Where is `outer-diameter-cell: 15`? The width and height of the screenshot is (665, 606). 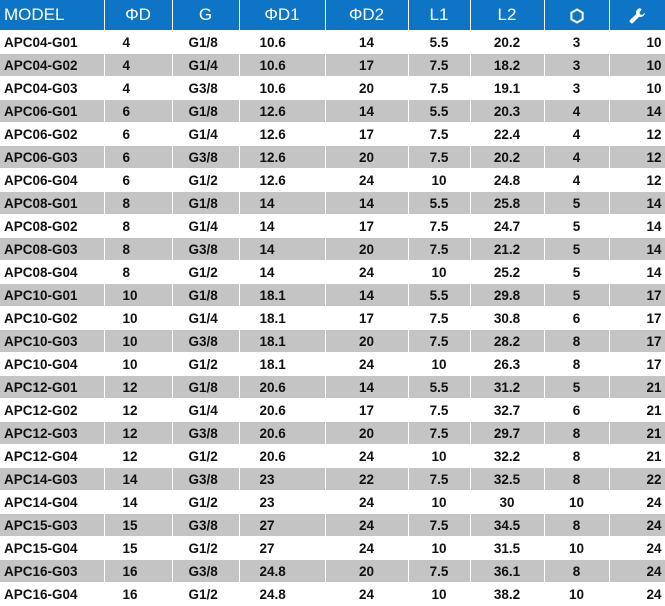 outer-diameter-cell: 15 is located at coordinates (138, 548).